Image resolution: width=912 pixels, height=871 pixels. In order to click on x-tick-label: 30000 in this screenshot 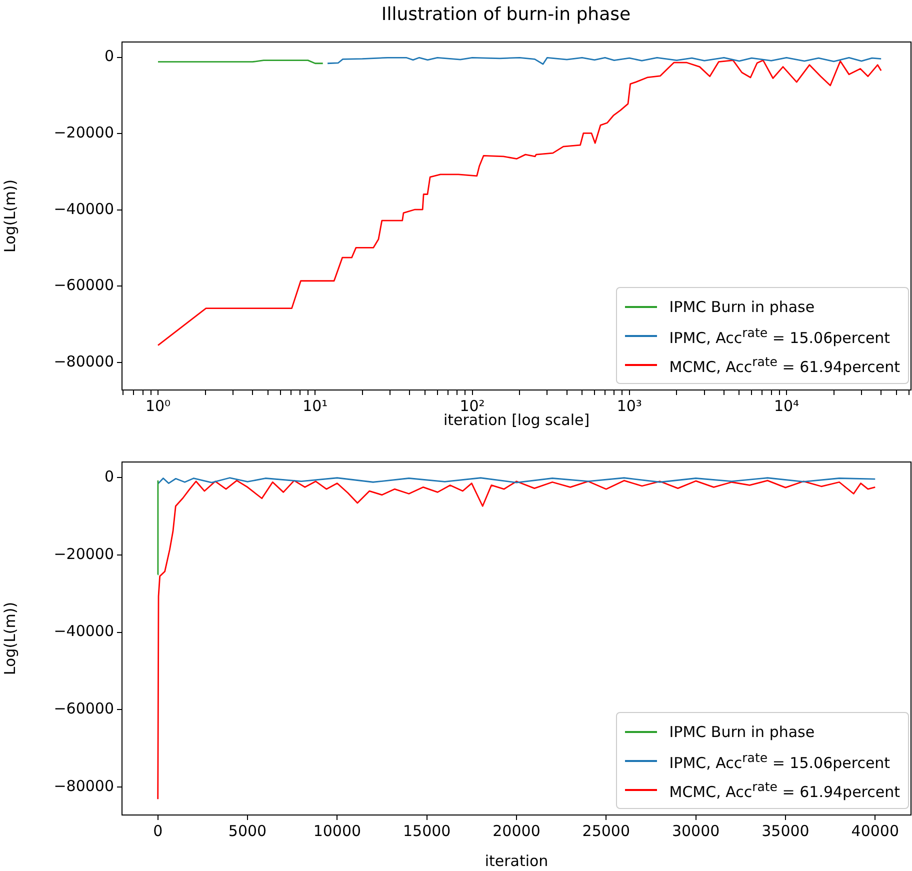, I will do `click(696, 831)`.